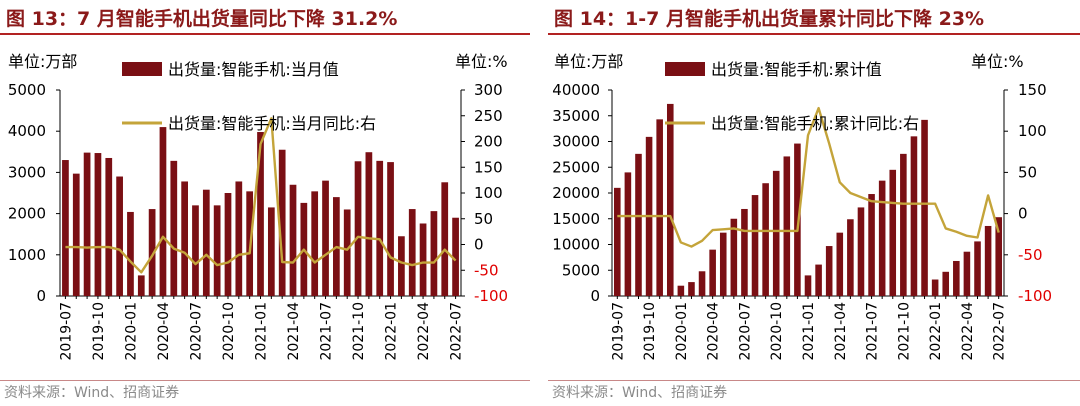 This screenshot has width=1080, height=406. What do you see at coordinates (491, 296) in the screenshot?
I see `y-right-tick-label: -100` at bounding box center [491, 296].